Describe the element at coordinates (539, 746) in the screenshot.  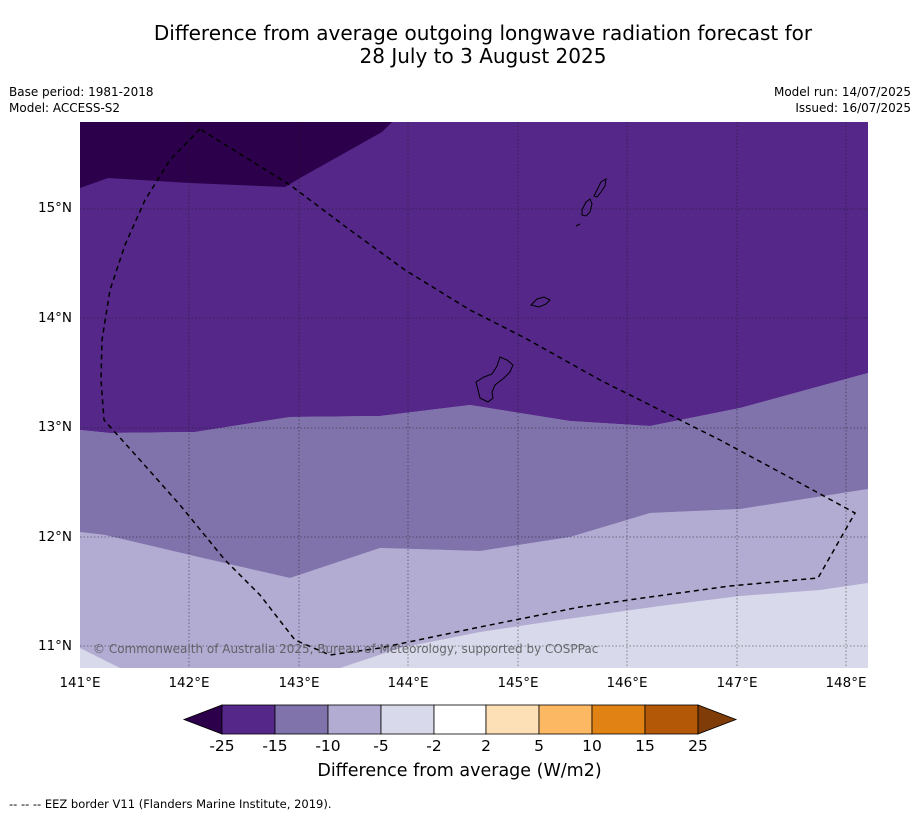
I see `colorbar-tick-label: 5` at that location.